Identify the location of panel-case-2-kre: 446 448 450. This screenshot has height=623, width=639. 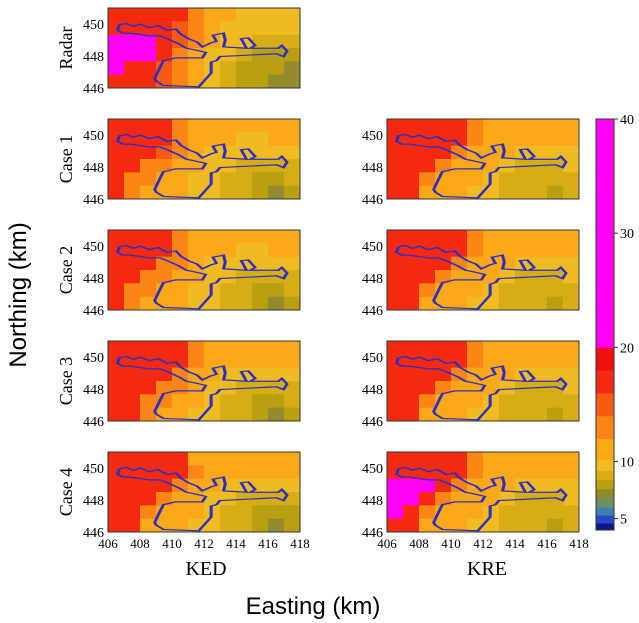
(470, 274).